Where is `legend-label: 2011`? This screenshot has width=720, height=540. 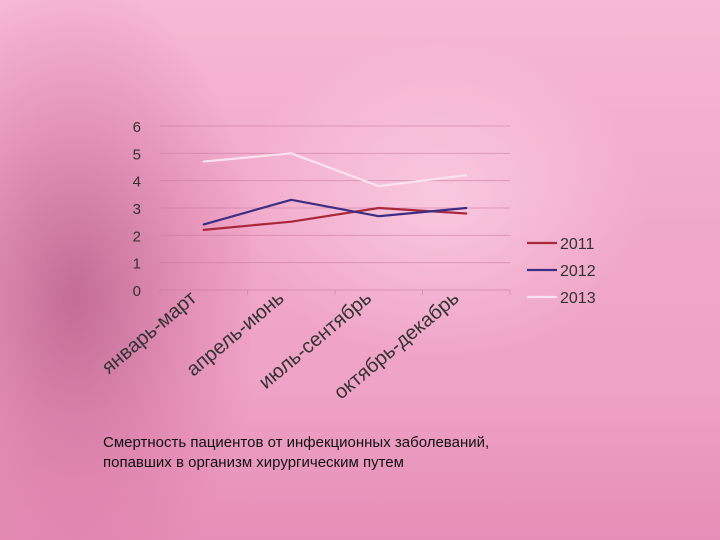 legend-label: 2011 is located at coordinates (577, 244).